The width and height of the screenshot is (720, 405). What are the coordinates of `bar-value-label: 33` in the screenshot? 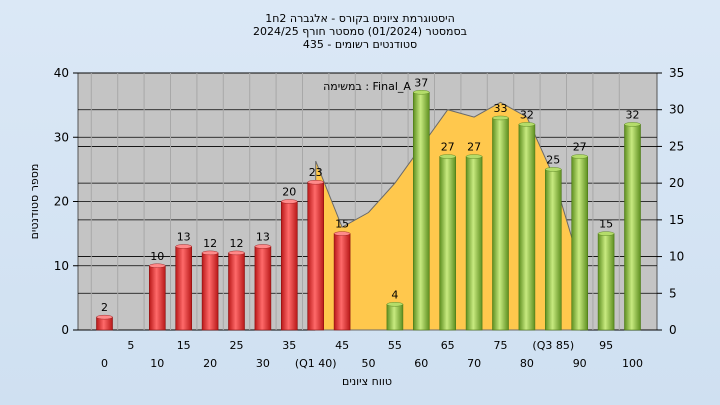 It's located at (501, 108).